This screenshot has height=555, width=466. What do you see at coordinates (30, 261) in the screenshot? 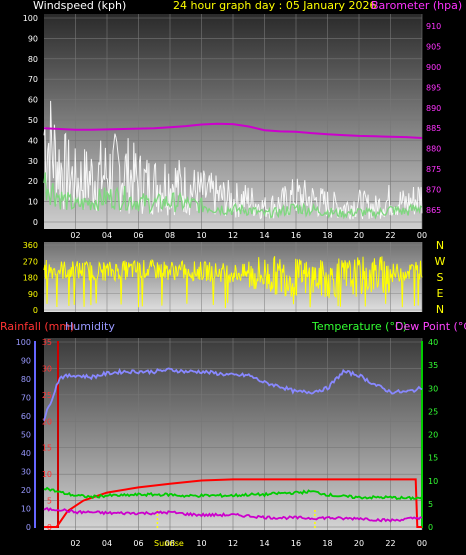
I see `direction-tick-label: 270` at bounding box center [30, 261].